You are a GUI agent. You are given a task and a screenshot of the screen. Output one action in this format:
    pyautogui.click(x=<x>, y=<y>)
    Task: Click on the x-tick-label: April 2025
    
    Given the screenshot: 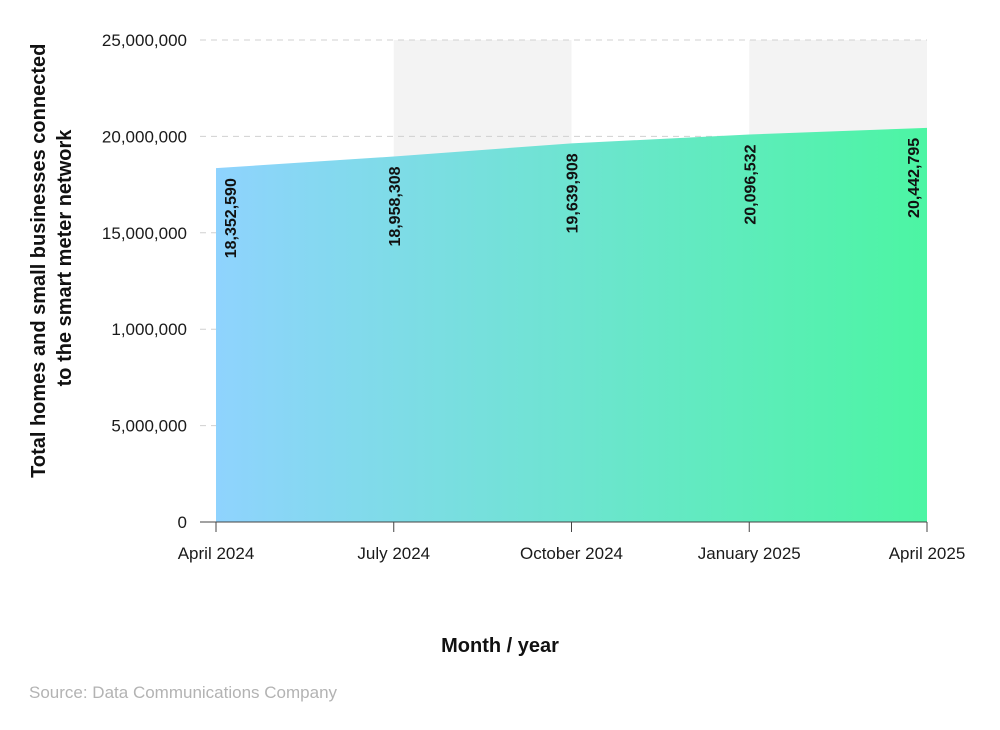 What is the action you would take?
    pyautogui.click(x=927, y=553)
    